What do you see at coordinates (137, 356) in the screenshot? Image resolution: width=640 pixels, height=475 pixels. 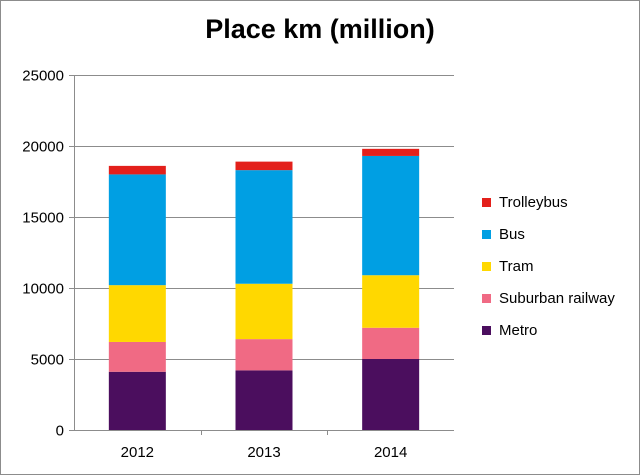 I see `bar-suburban-railway-2012` at bounding box center [137, 356].